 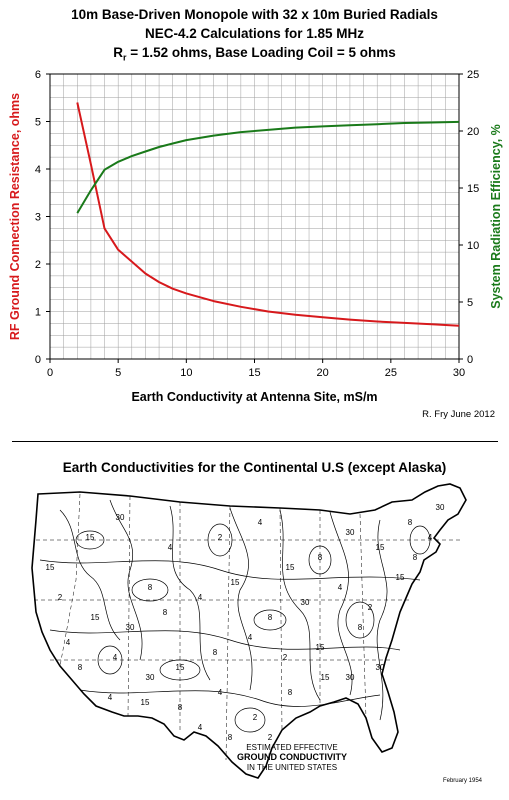 I want to click on y2-axis-label: System Radiation Efficiency, %, so click(x=496, y=216).